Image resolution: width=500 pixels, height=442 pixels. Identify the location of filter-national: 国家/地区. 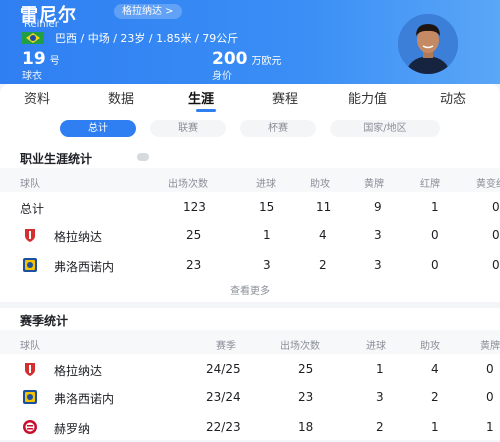
(385, 128).